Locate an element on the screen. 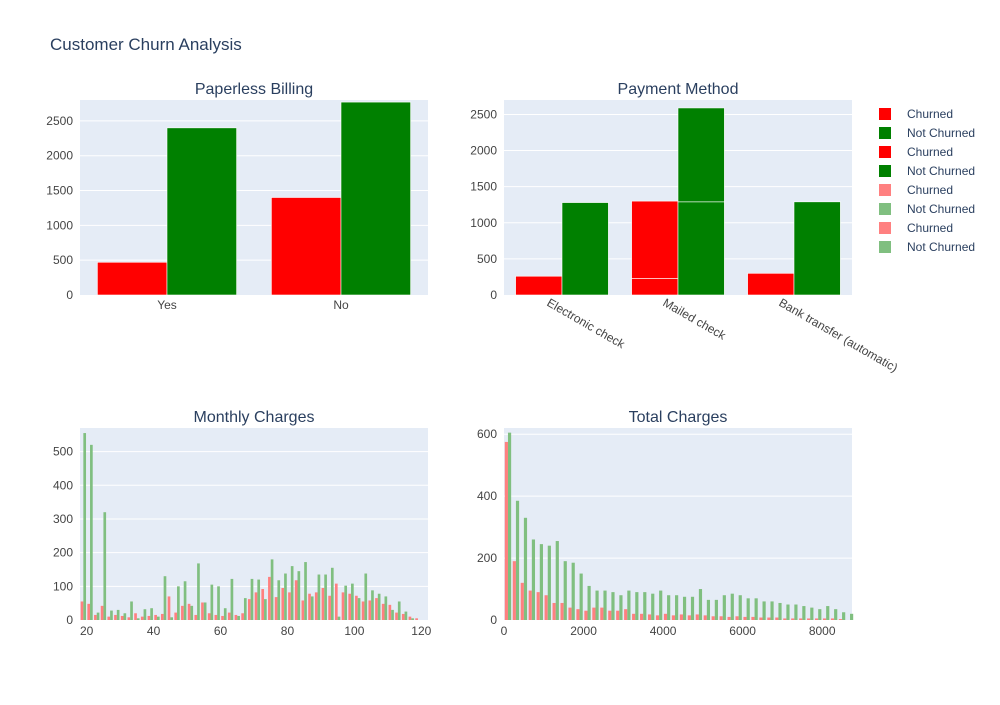 This screenshot has width=1000, height=705. subplot-title: Paperless Billing is located at coordinates (254, 89).